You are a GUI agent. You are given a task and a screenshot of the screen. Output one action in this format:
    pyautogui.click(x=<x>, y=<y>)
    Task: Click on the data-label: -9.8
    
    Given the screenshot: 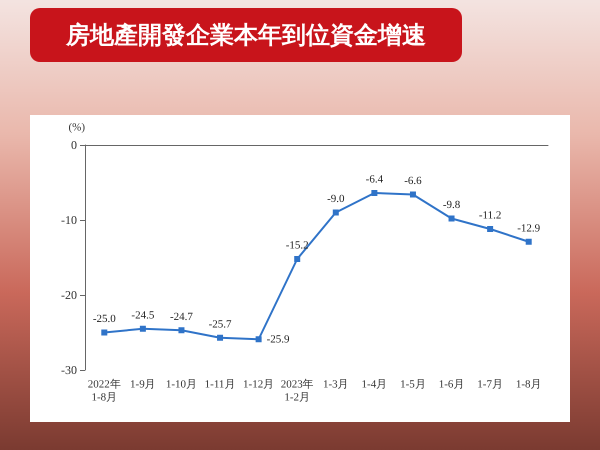 What is the action you would take?
    pyautogui.click(x=451, y=205)
    